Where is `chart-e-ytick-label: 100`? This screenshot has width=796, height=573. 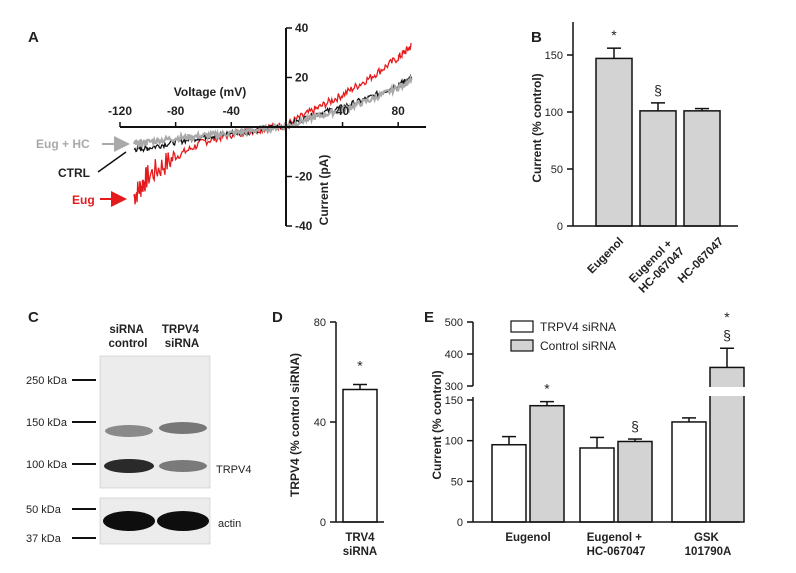
chart-e-ytick-label: 100 is located at coordinates (454, 442).